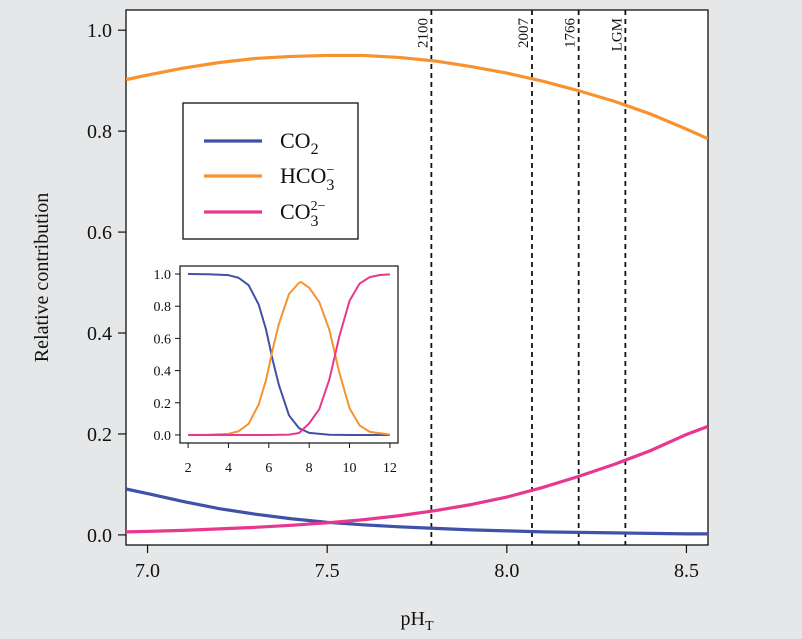  What do you see at coordinates (99, 31) in the screenshot?
I see `y-tick-label: 1.0` at bounding box center [99, 31].